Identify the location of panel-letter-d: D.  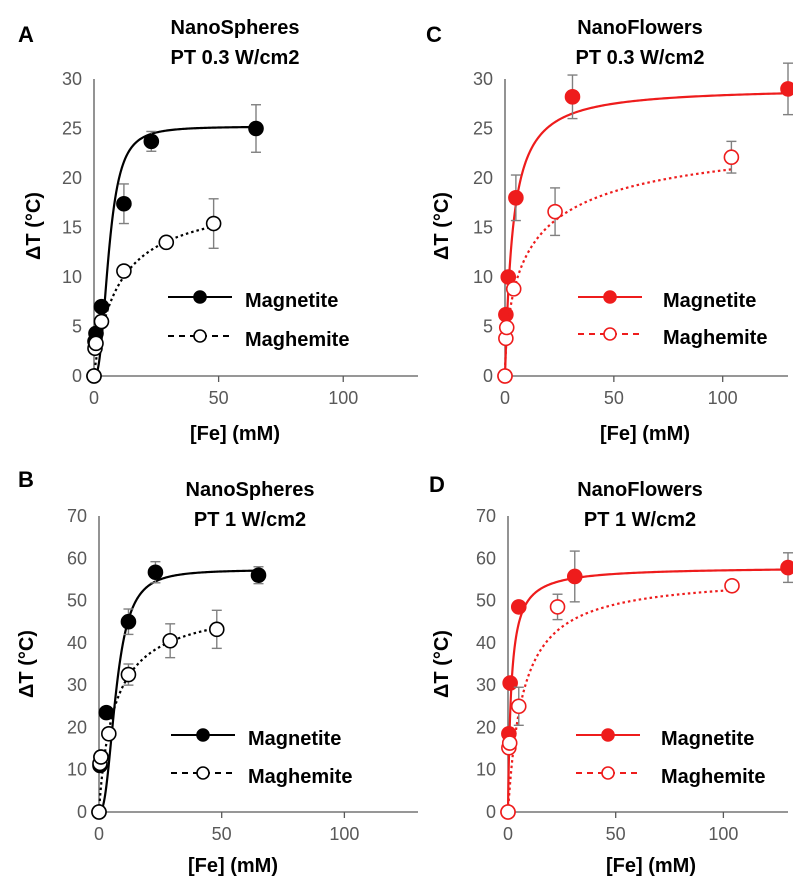
(437, 484).